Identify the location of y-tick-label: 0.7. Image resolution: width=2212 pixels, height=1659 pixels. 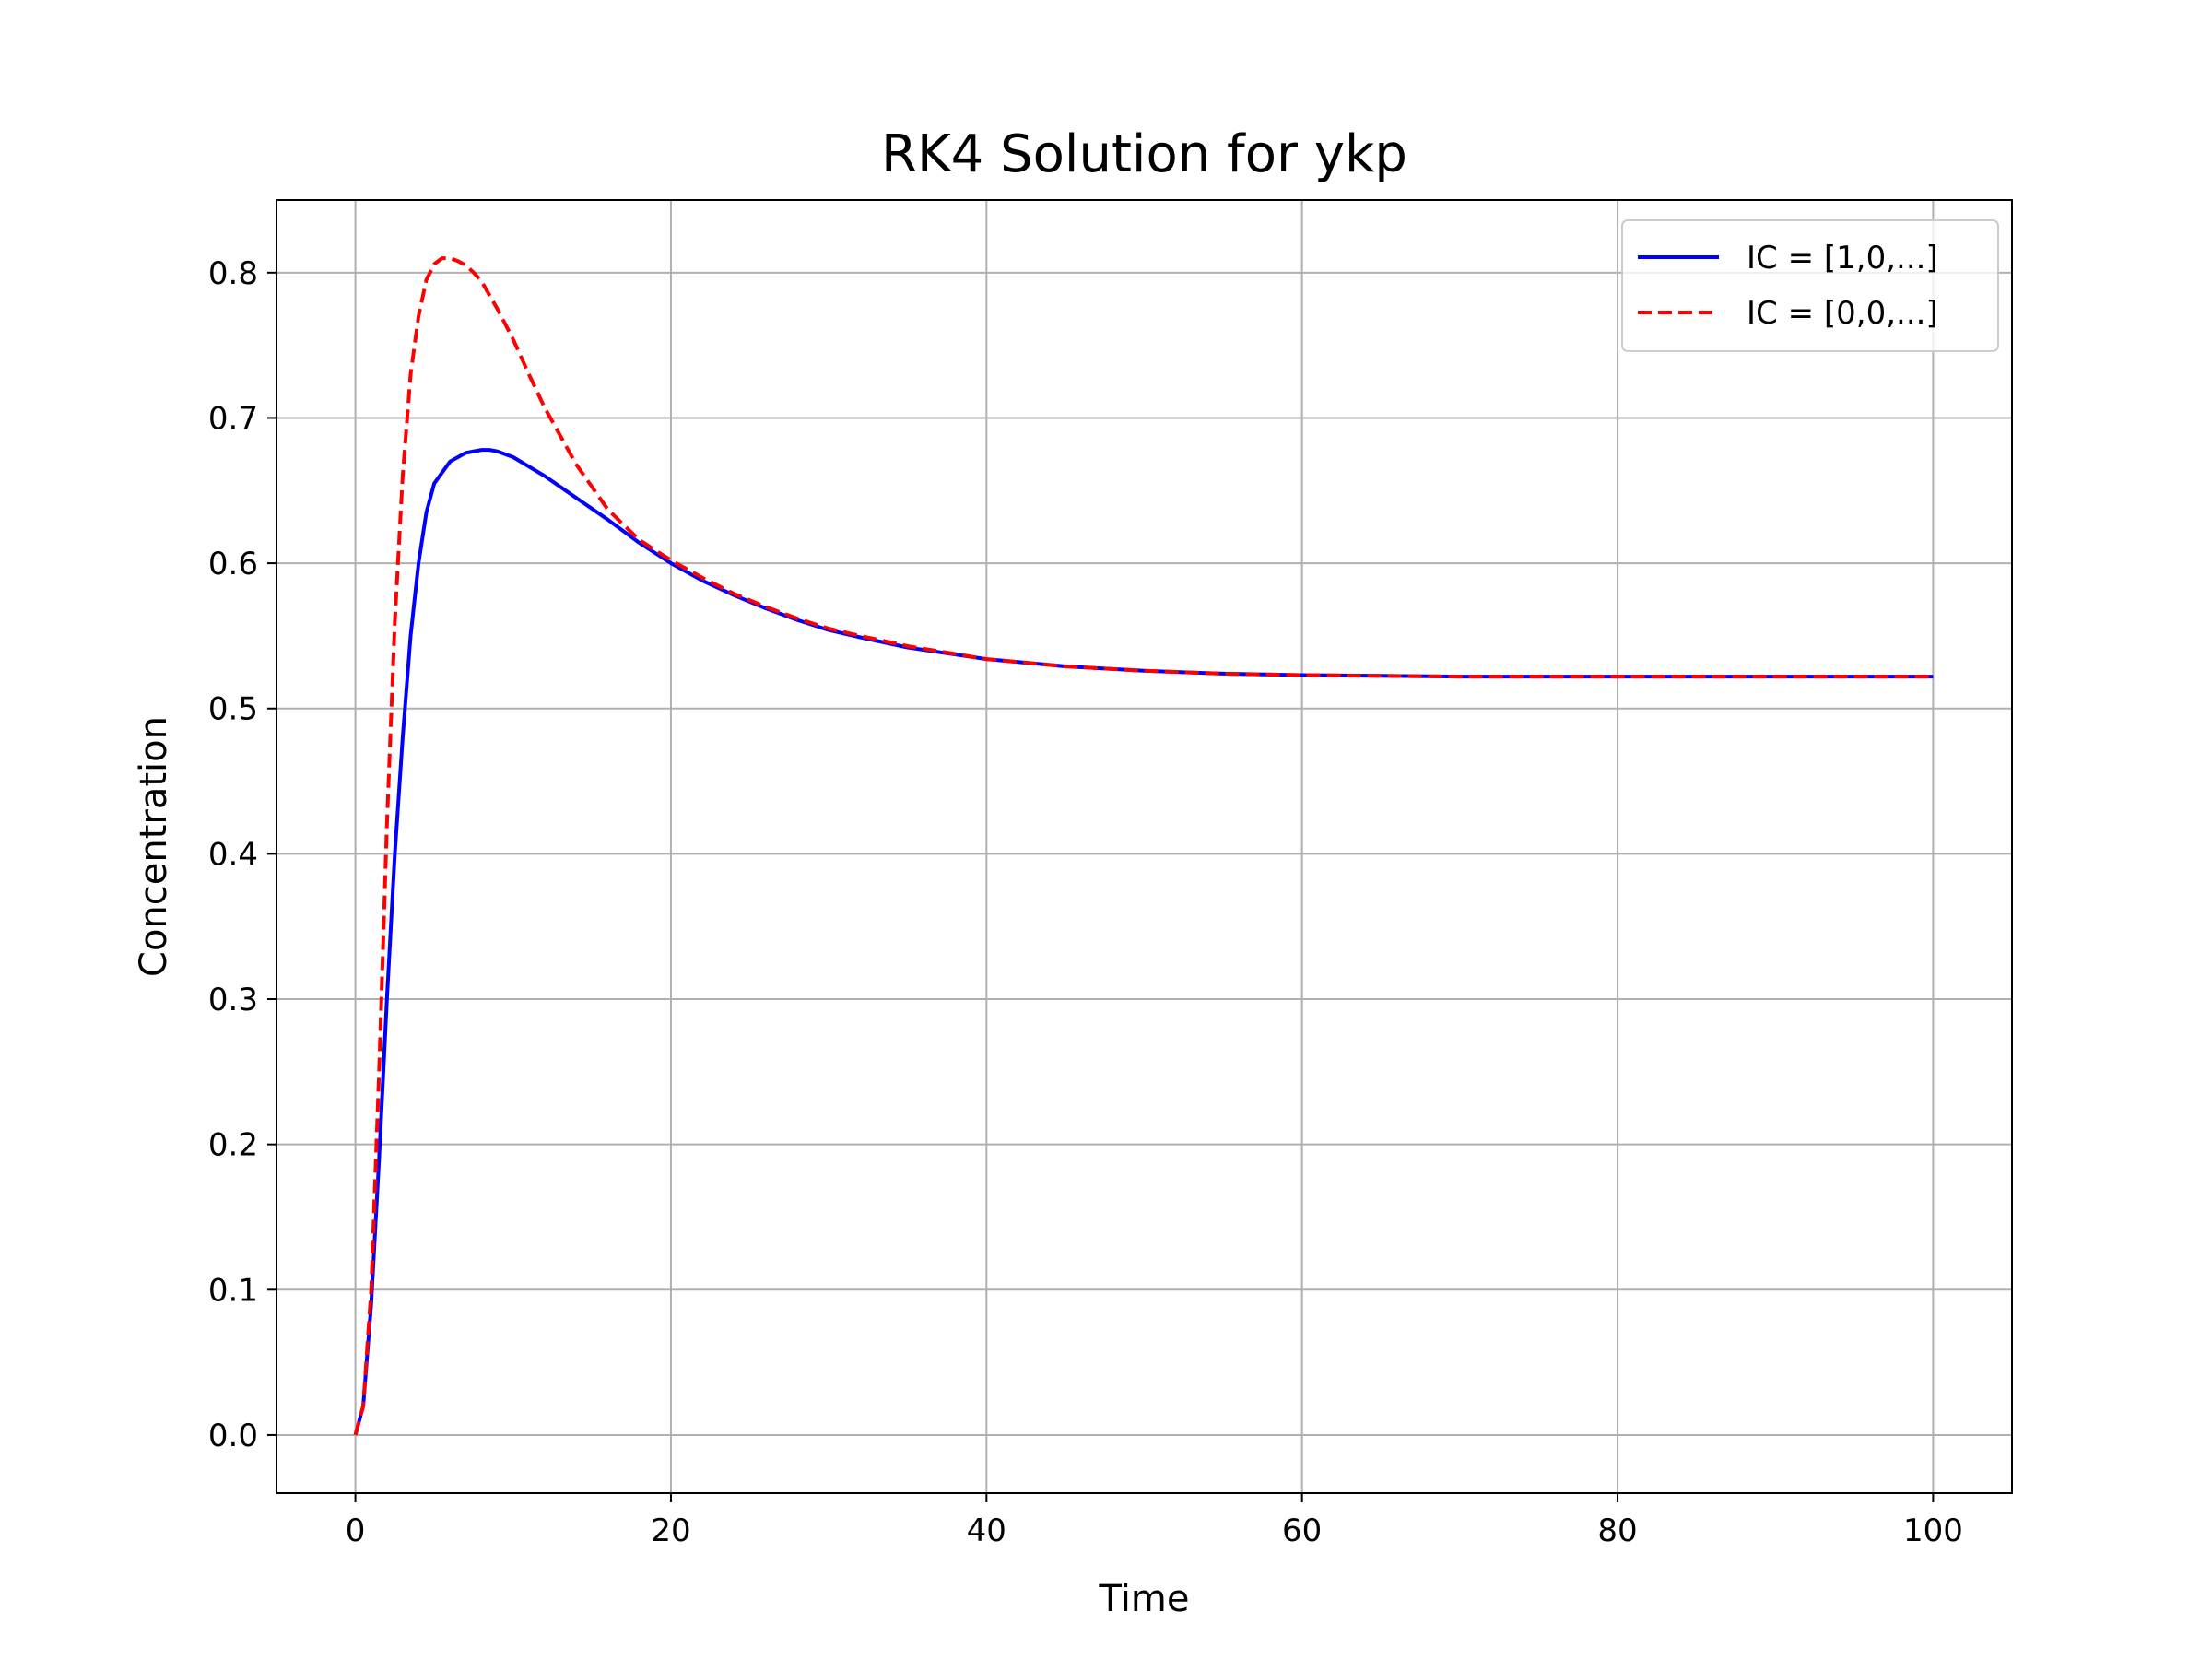
(233, 418).